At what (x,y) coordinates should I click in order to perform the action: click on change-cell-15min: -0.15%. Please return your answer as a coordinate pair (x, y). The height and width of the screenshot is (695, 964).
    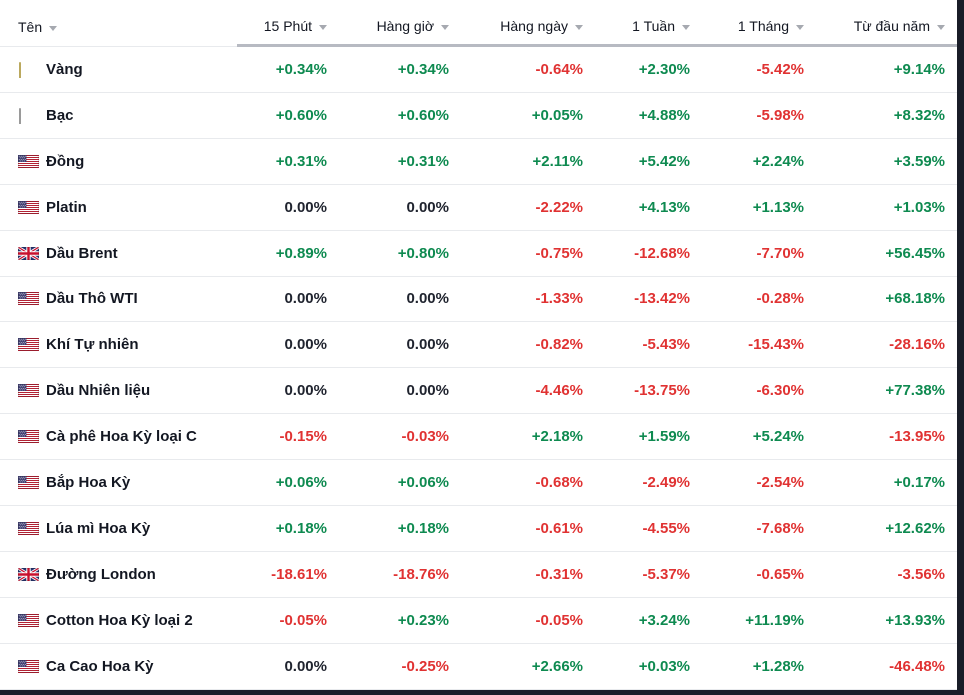
    Looking at the image, I should click on (303, 437).